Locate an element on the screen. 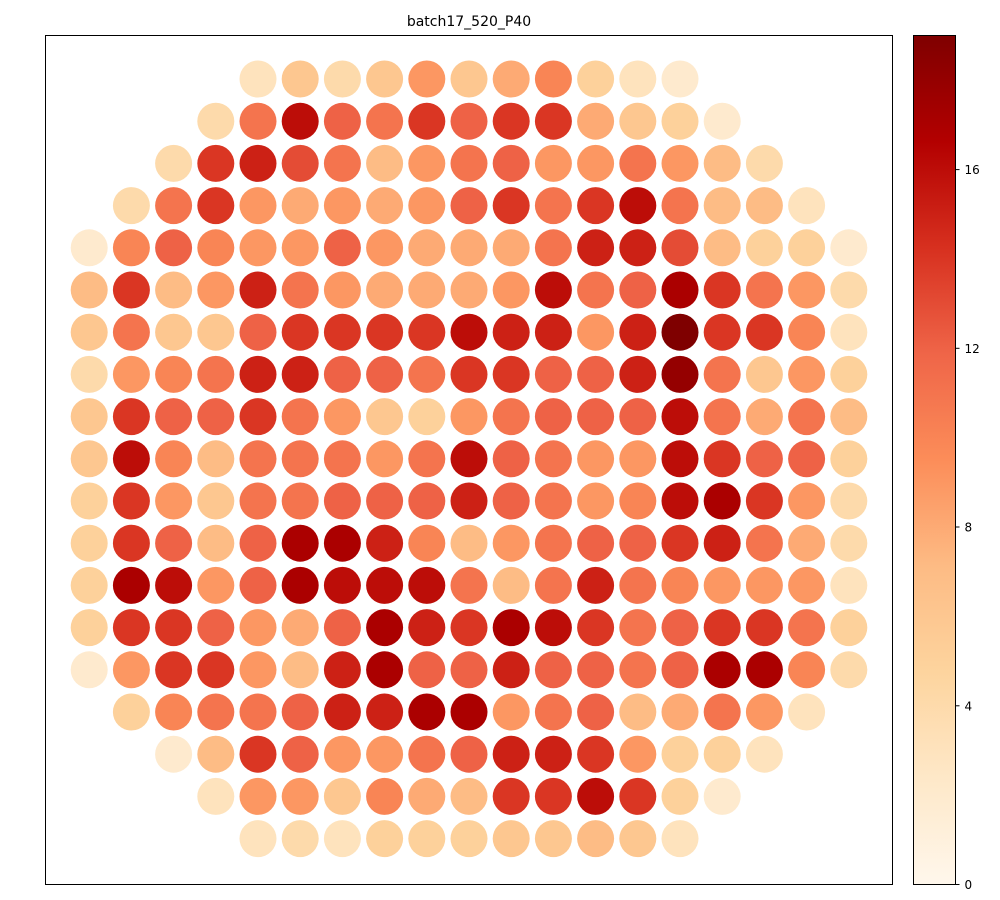 The height and width of the screenshot is (900, 1000). chart-title: batch17_520_P40 is located at coordinates (469, 22).